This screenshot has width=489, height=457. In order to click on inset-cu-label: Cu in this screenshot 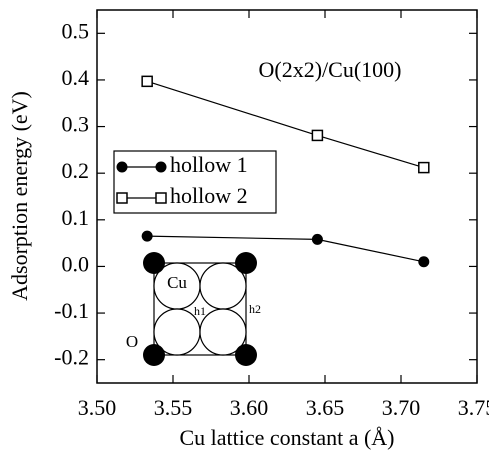, I will do `click(177, 282)`.